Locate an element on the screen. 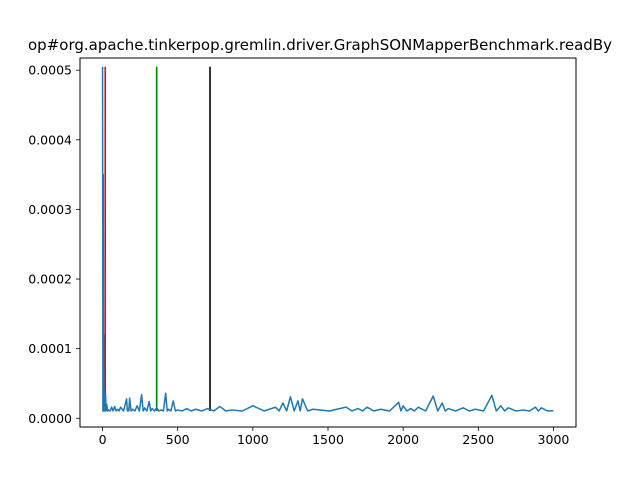 The width and height of the screenshot is (640, 480). y-tick-label: 0.0001 is located at coordinates (50, 348).